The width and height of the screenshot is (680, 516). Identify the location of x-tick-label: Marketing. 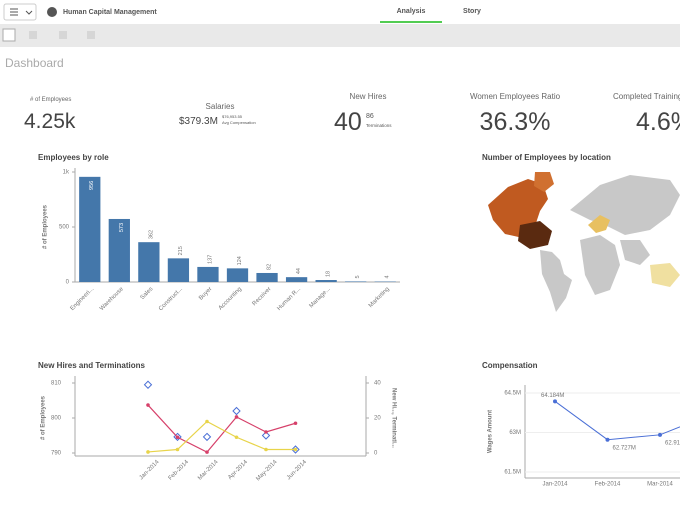
(379, 297).